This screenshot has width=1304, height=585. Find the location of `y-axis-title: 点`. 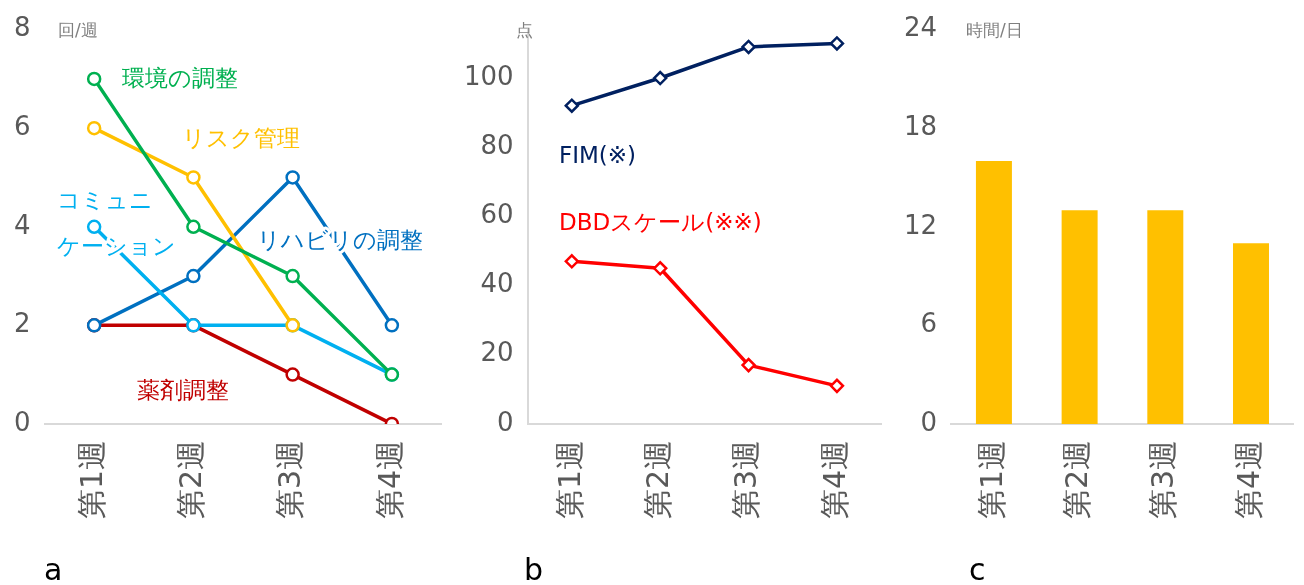

y-axis-title: 点 is located at coordinates (524, 30).